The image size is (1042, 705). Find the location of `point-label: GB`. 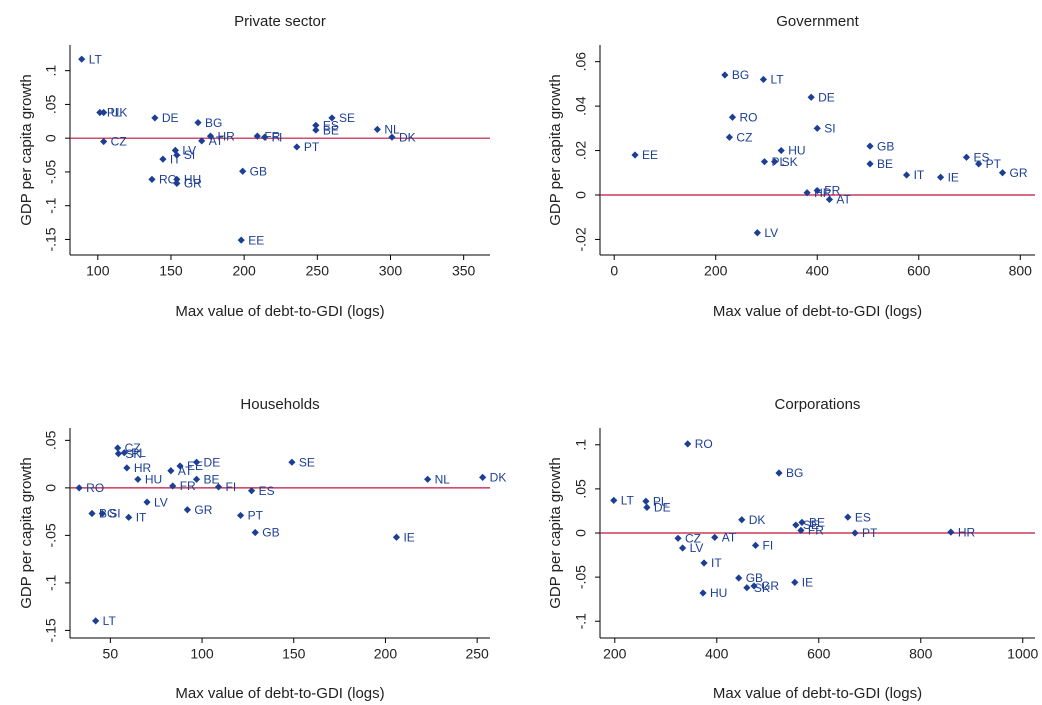

point-label: GB is located at coordinates (270, 533).